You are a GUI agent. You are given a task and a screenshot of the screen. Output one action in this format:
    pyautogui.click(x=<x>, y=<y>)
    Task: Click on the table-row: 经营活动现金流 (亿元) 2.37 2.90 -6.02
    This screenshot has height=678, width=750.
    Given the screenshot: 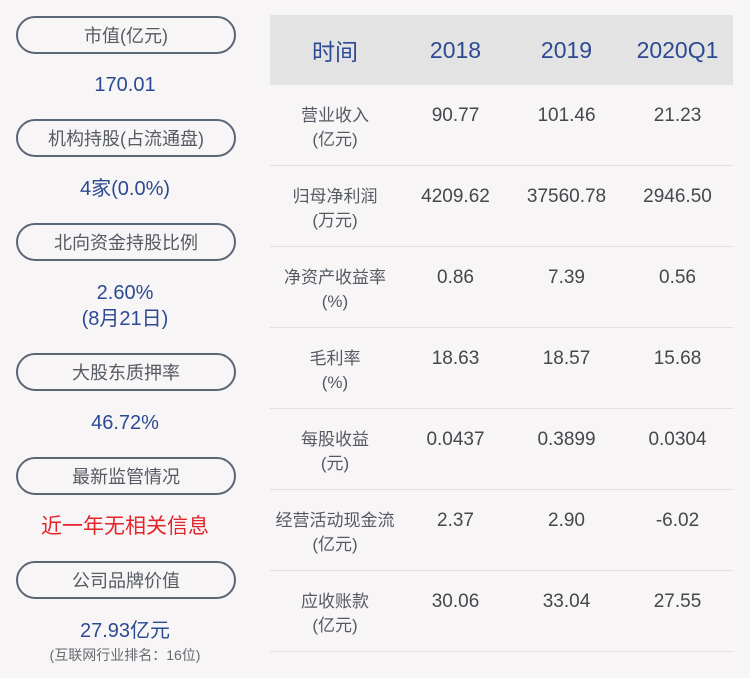 What is the action you would take?
    pyautogui.click(x=501, y=530)
    